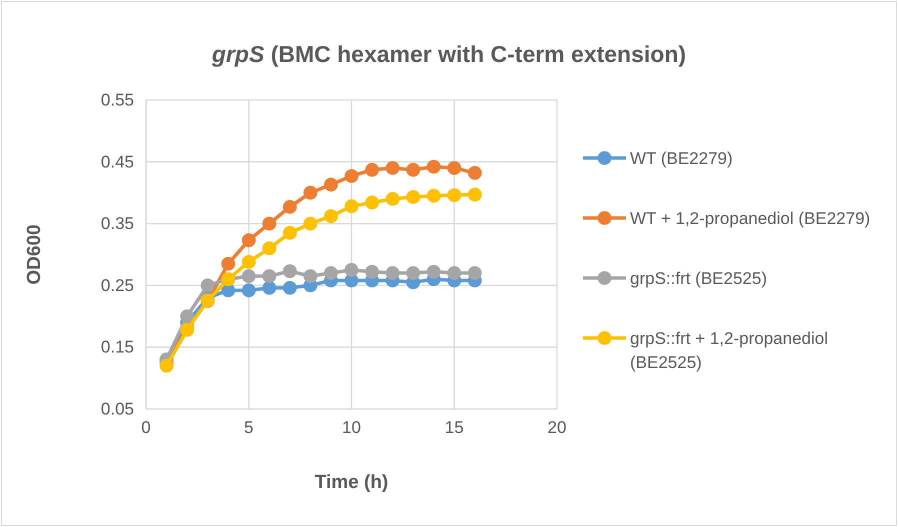 This screenshot has height=527, width=898. What do you see at coordinates (117, 408) in the screenshot?
I see `y-tick-label: 0.05` at bounding box center [117, 408].